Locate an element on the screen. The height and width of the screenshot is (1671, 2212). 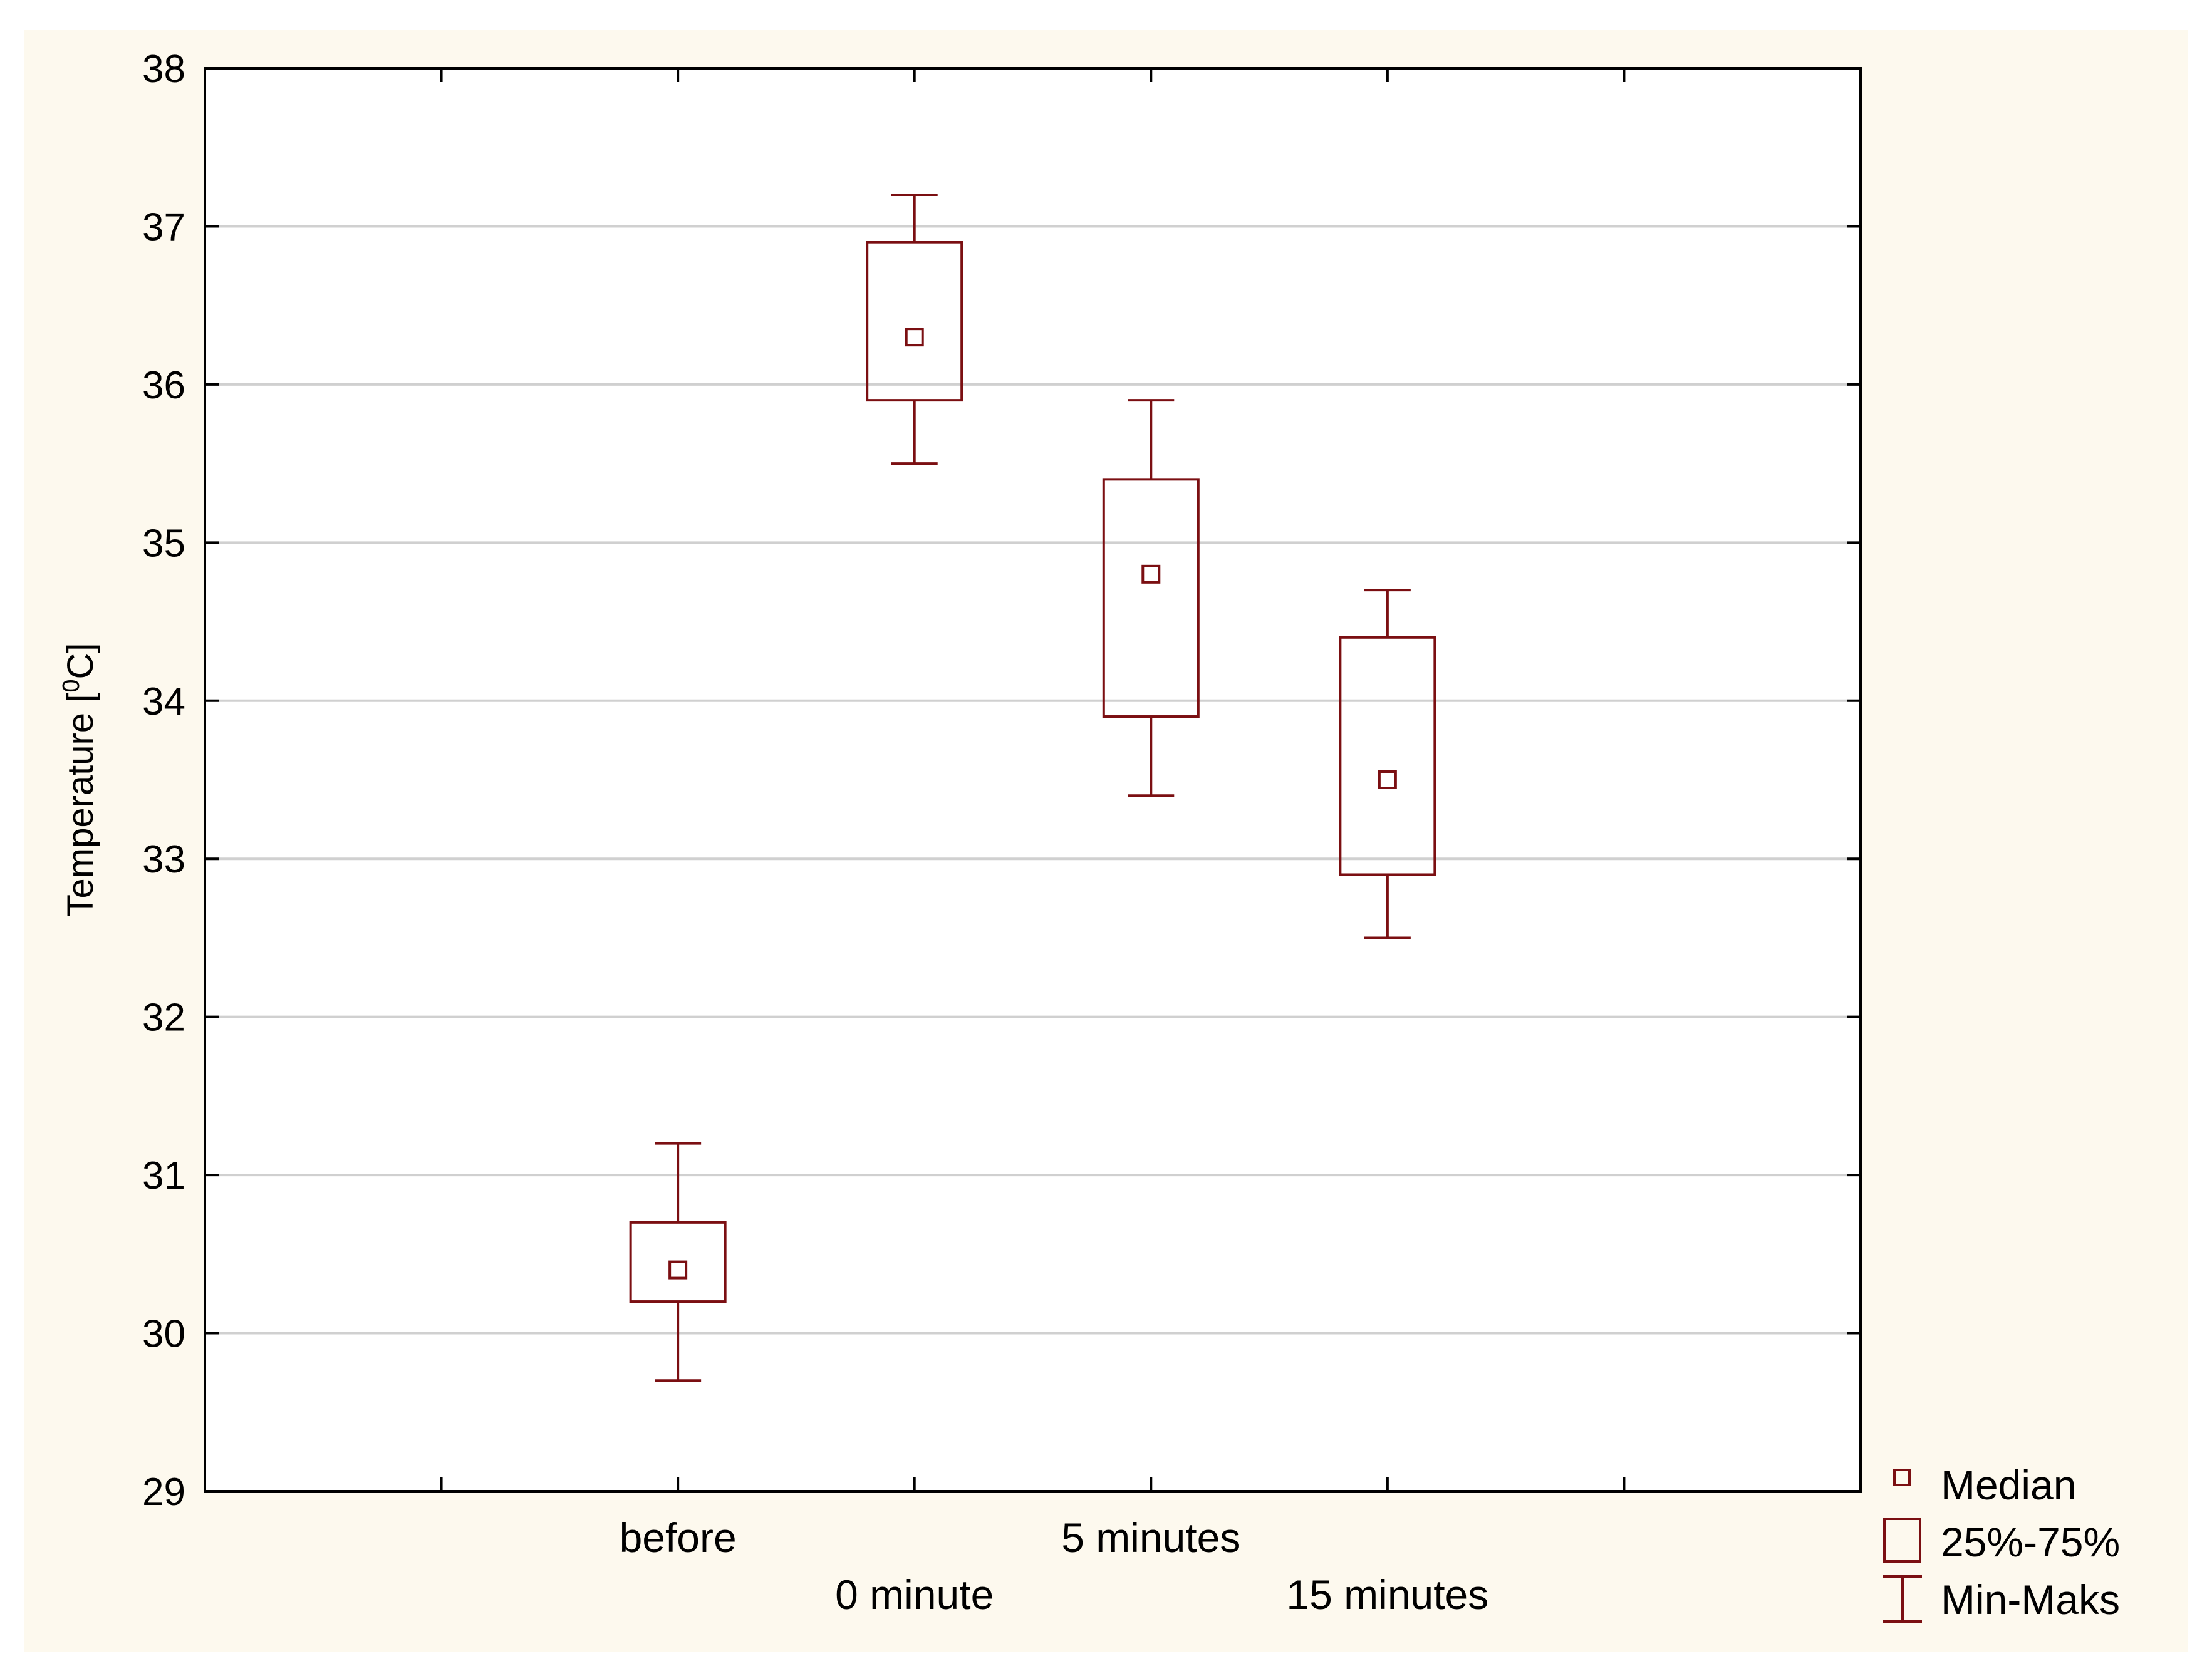
y-tick-label: 31 is located at coordinates (163, 1176).